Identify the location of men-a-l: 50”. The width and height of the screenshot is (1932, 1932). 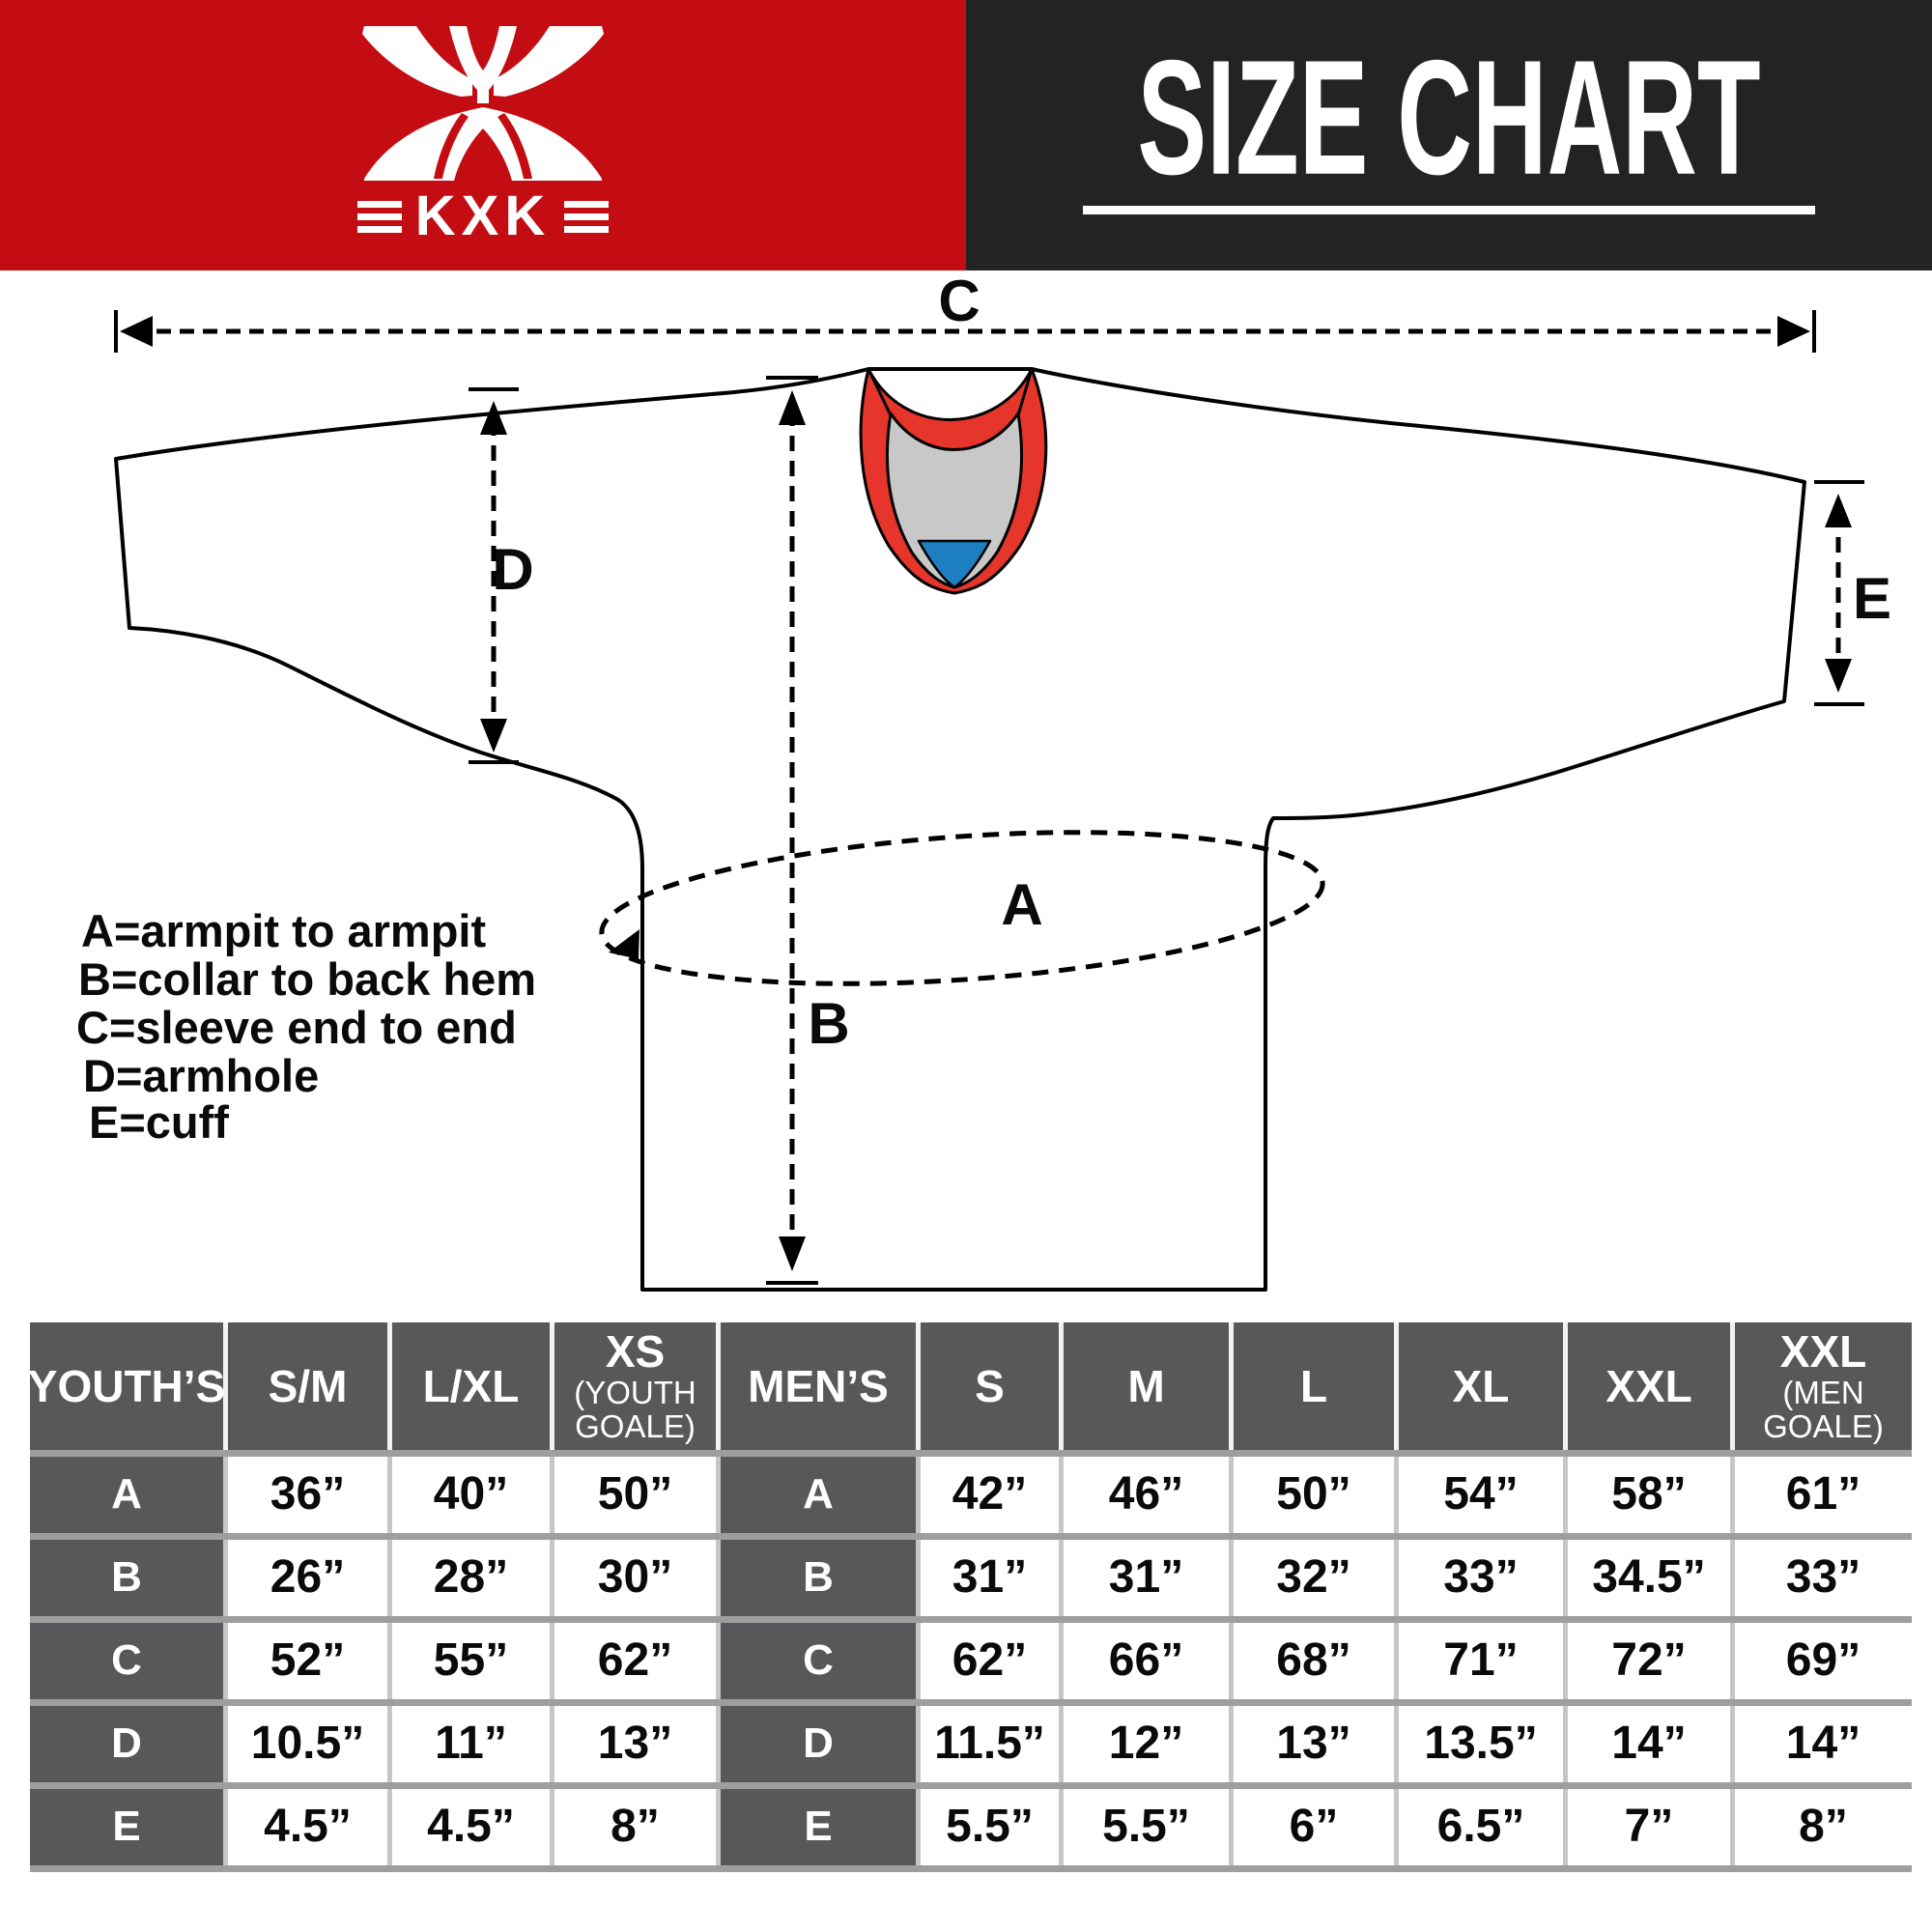
(1316, 1495).